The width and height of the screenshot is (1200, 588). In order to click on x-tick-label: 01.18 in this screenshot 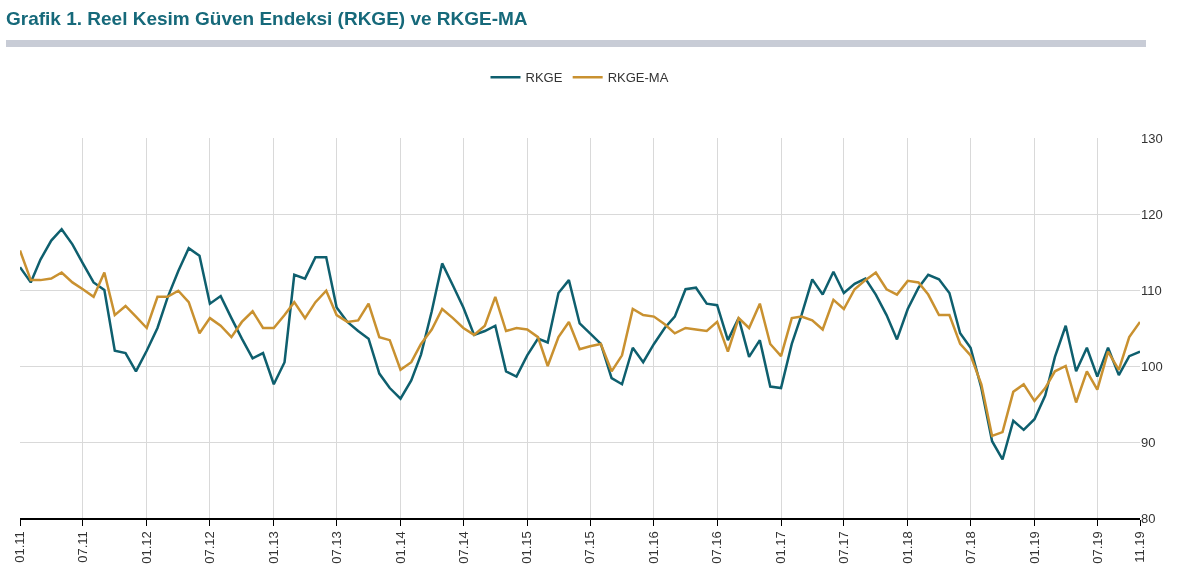, I will do `click(907, 547)`.